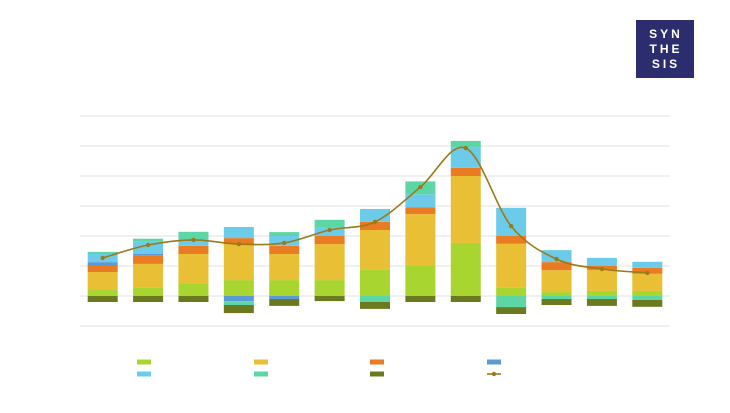  What do you see at coordinates (666, 34) in the screenshot?
I see `logo-text: SYN` at bounding box center [666, 34].